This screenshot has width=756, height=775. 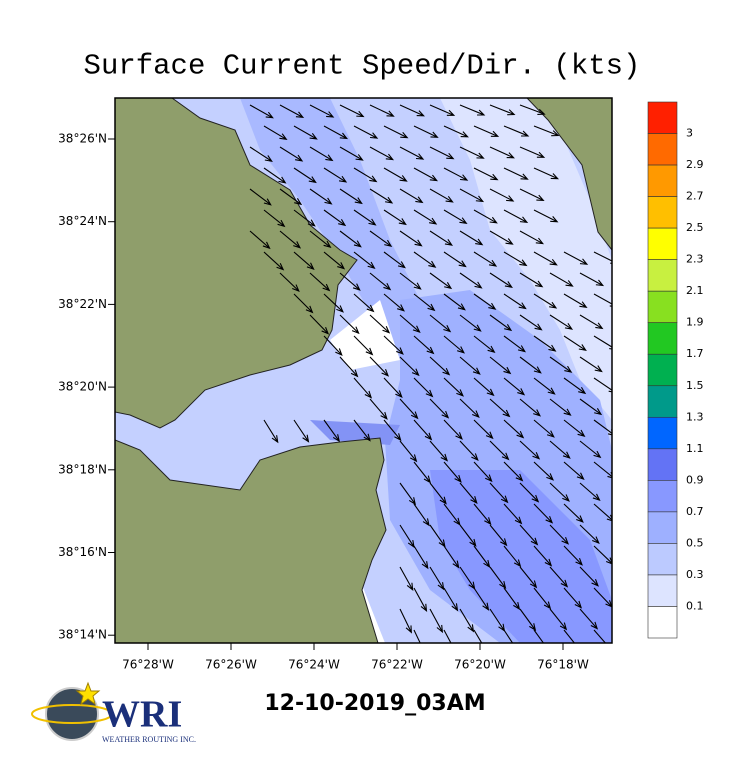 I want to click on colorbar-label: 3, so click(x=689, y=133).